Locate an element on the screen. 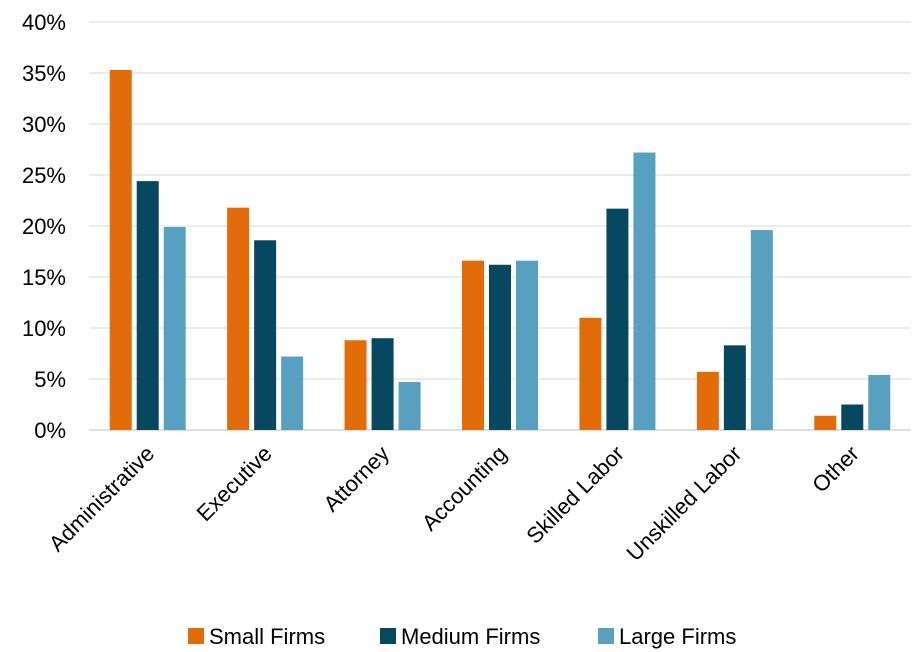 This screenshot has height=652, width=915. y-tick-label: 40% is located at coordinates (44, 22).